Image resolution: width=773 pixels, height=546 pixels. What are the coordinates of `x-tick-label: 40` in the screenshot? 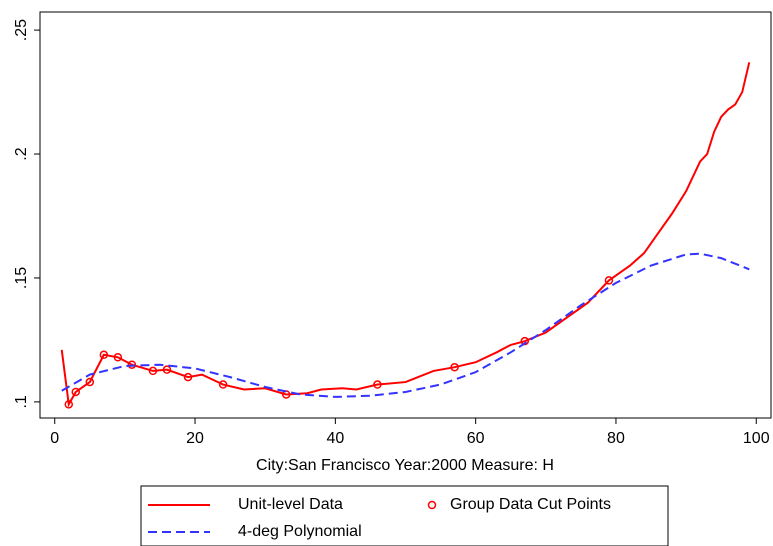 It's located at (335, 438).